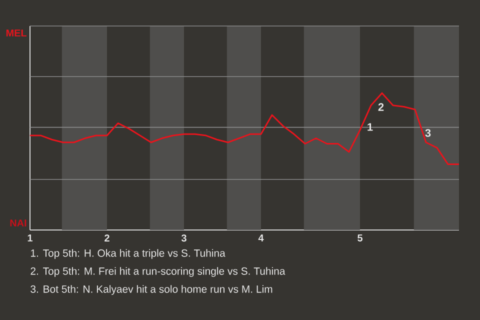 This screenshot has height=320, width=480. What do you see at coordinates (381, 107) in the screenshot?
I see `annotation: 2` at bounding box center [381, 107].